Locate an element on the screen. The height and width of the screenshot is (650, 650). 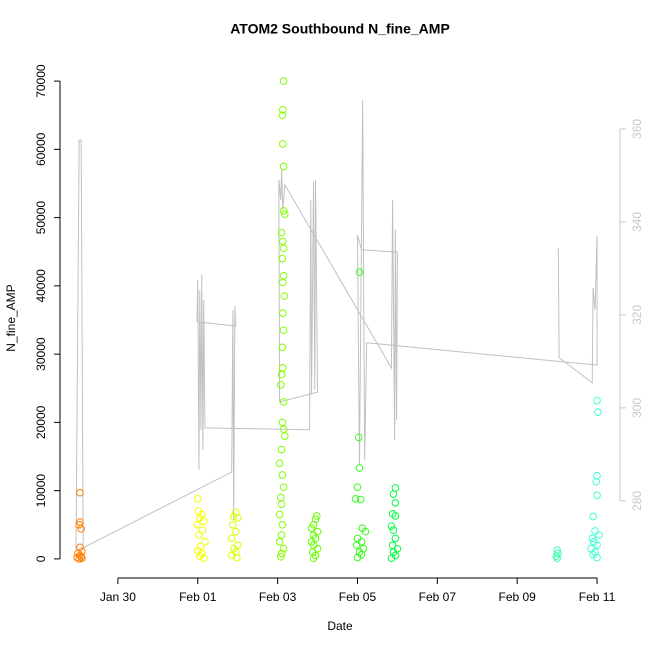
y-tick-label: 50000 is located at coordinates (41, 218).